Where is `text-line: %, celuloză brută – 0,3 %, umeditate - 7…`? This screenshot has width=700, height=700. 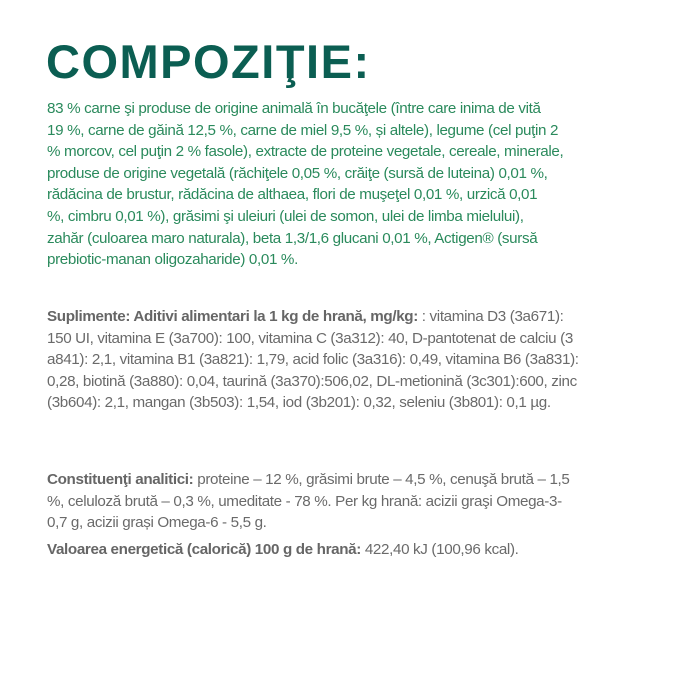
text-line: %, celuloză brută – 0,3 %, umeditate - 7… is located at coordinates (304, 501).